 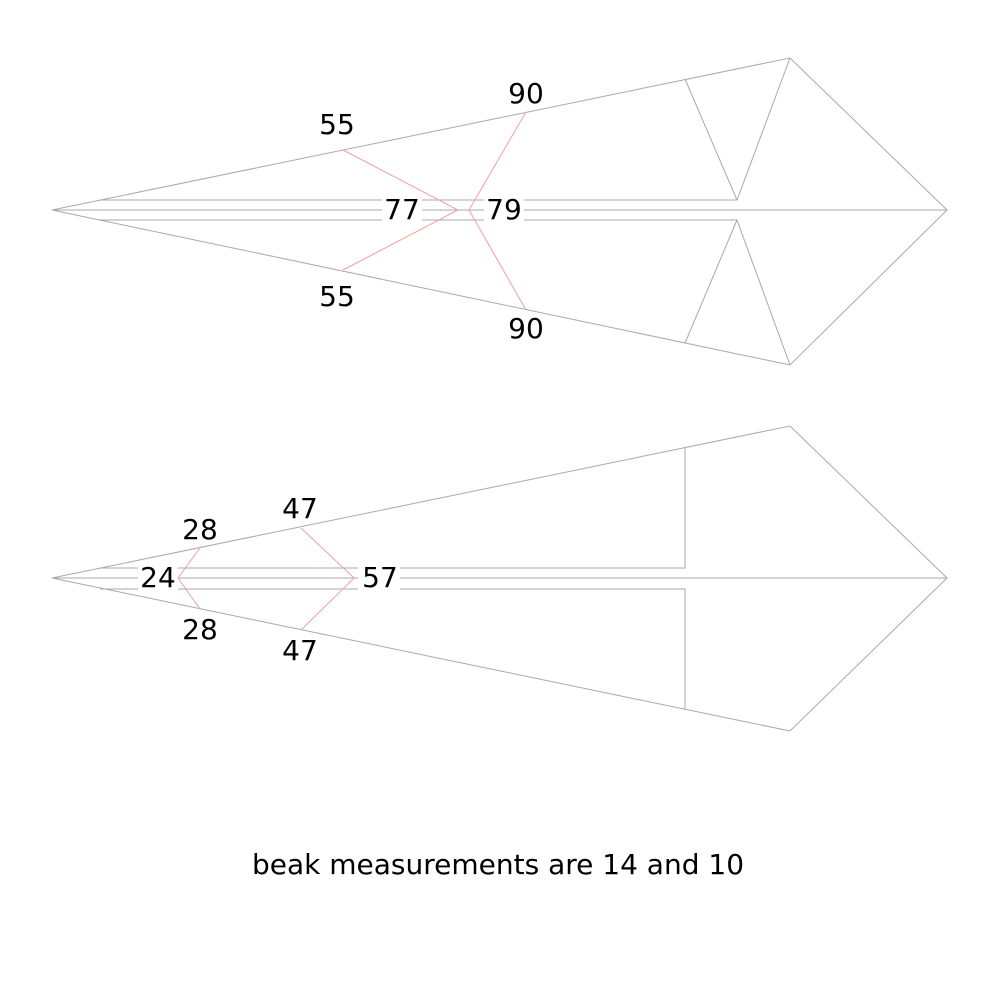 What do you see at coordinates (300, 650) in the screenshot?
I see `bottom-label-lower-outer: 47` at bounding box center [300, 650].